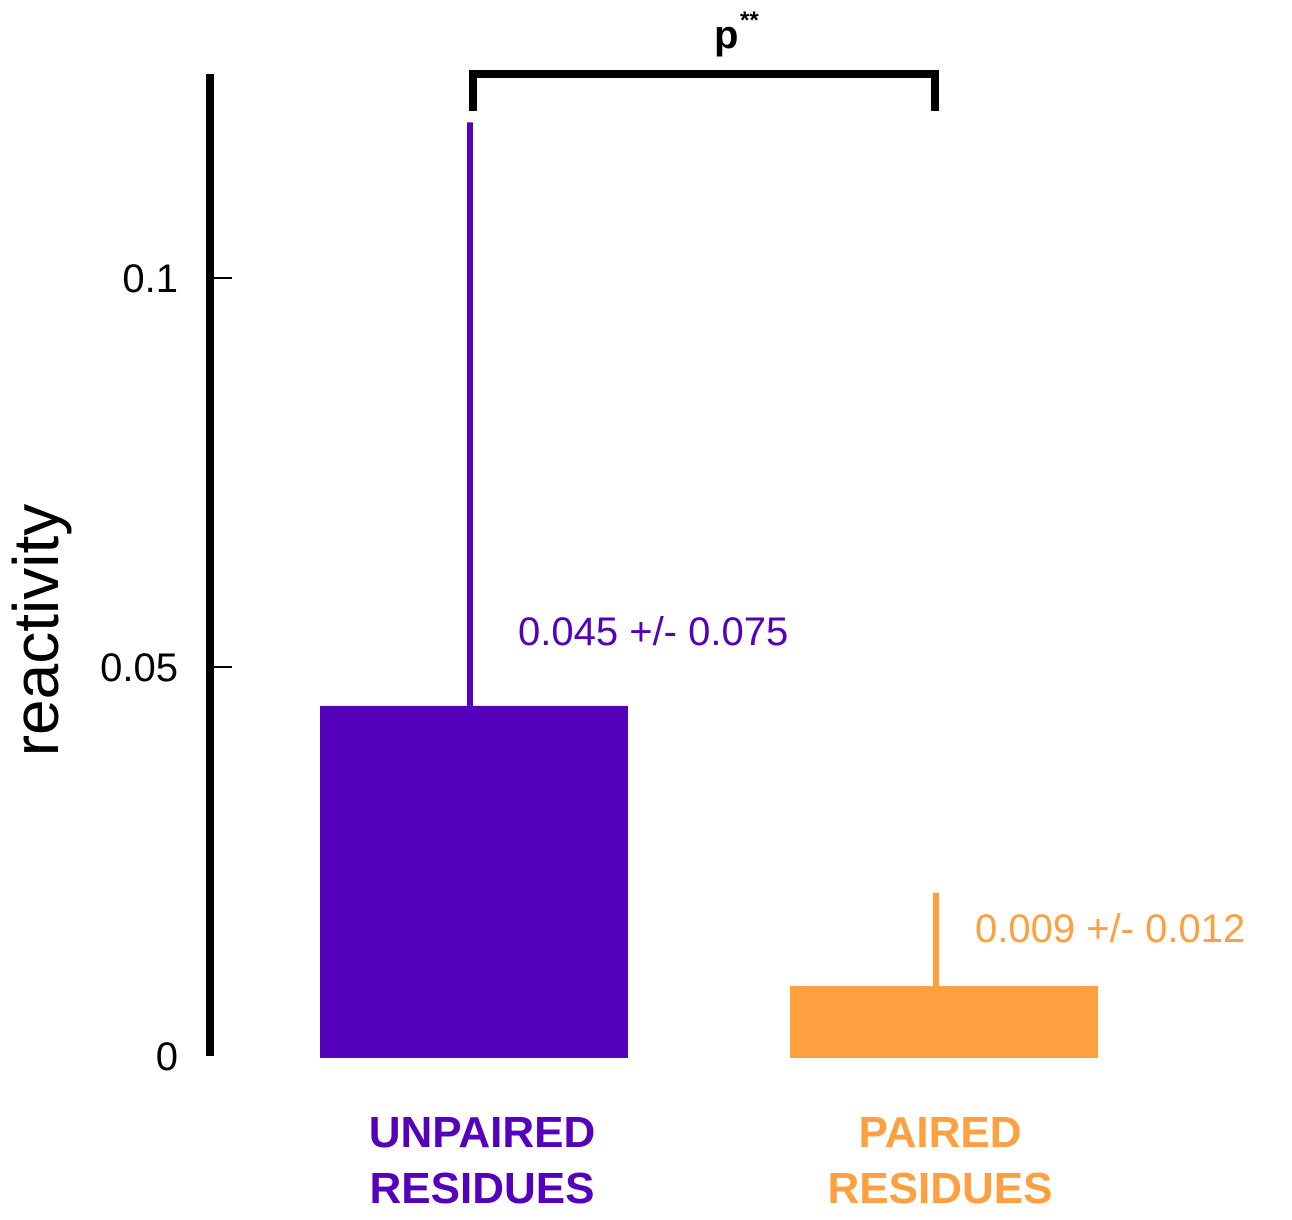  Describe the element at coordinates (1110, 929) in the screenshot. I see `data-label: 0.009 +/- 0.012` at that location.